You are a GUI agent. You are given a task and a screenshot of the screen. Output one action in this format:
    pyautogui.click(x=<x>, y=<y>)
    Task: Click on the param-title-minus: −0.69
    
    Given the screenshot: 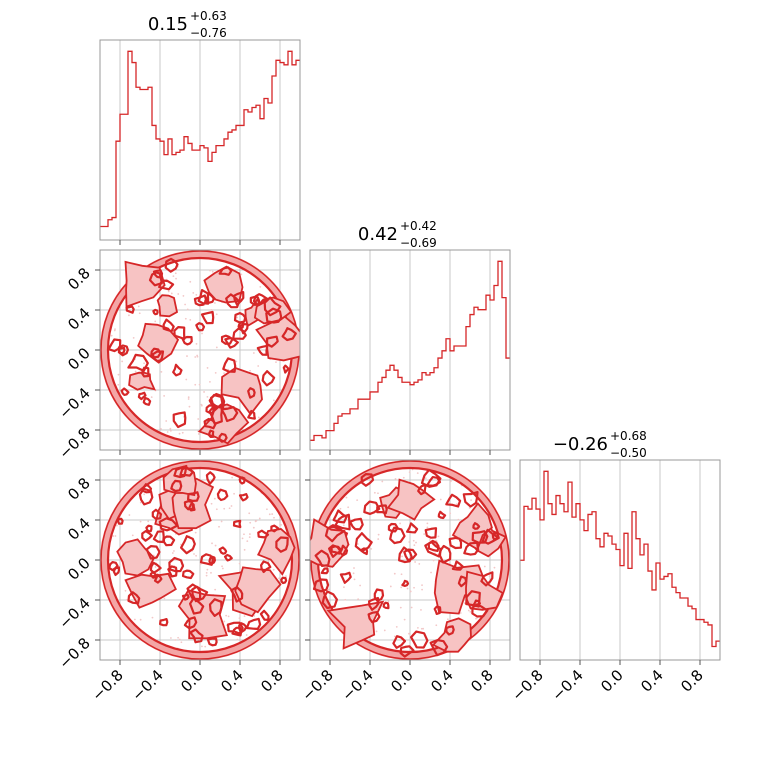 What is the action you would take?
    pyautogui.click(x=418, y=243)
    